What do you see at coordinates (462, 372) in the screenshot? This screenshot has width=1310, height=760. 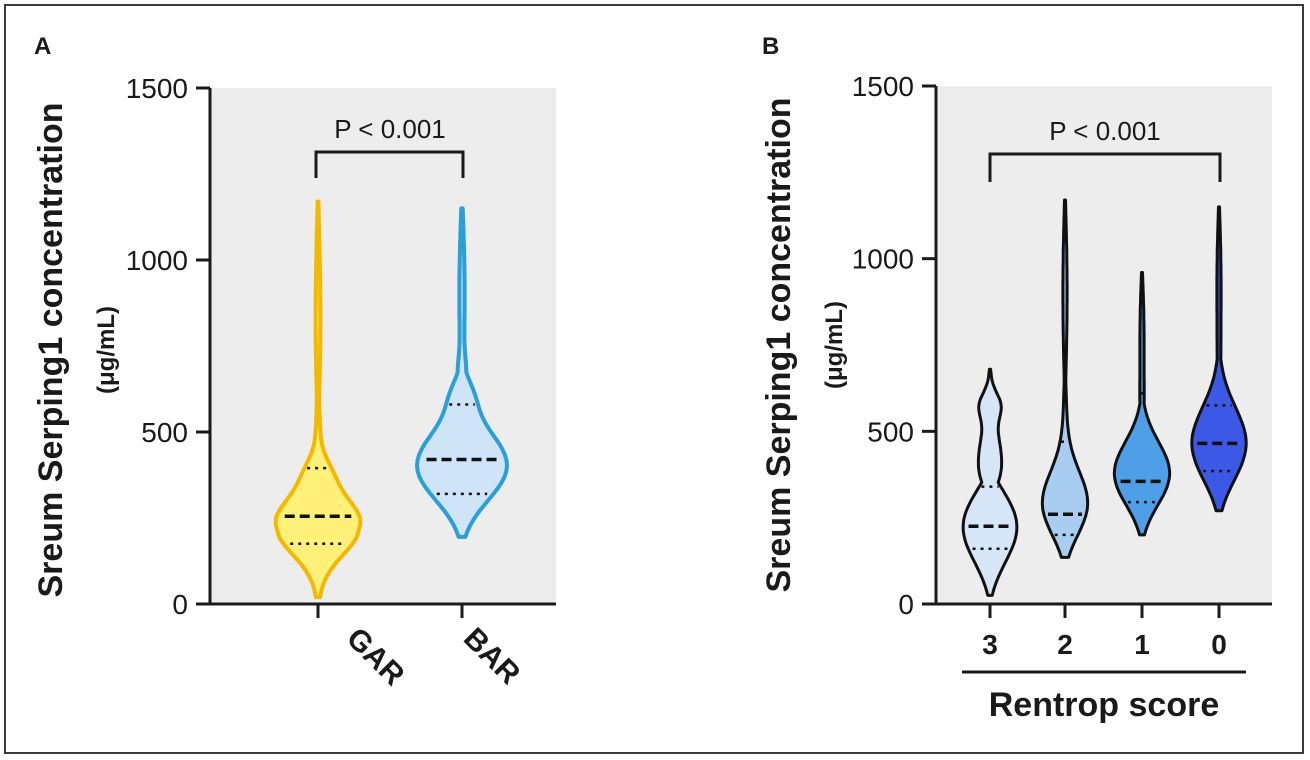 I see `violin-bar` at bounding box center [462, 372].